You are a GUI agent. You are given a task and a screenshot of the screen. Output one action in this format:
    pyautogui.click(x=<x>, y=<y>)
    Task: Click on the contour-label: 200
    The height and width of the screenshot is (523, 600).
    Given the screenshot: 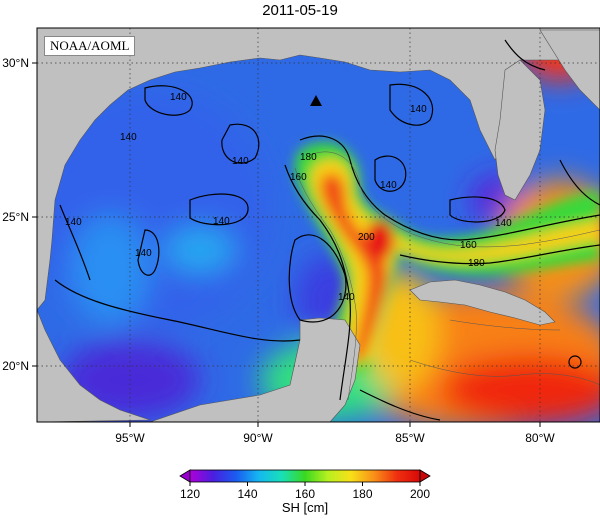 What is the action you would take?
    pyautogui.click(x=366, y=237)
    